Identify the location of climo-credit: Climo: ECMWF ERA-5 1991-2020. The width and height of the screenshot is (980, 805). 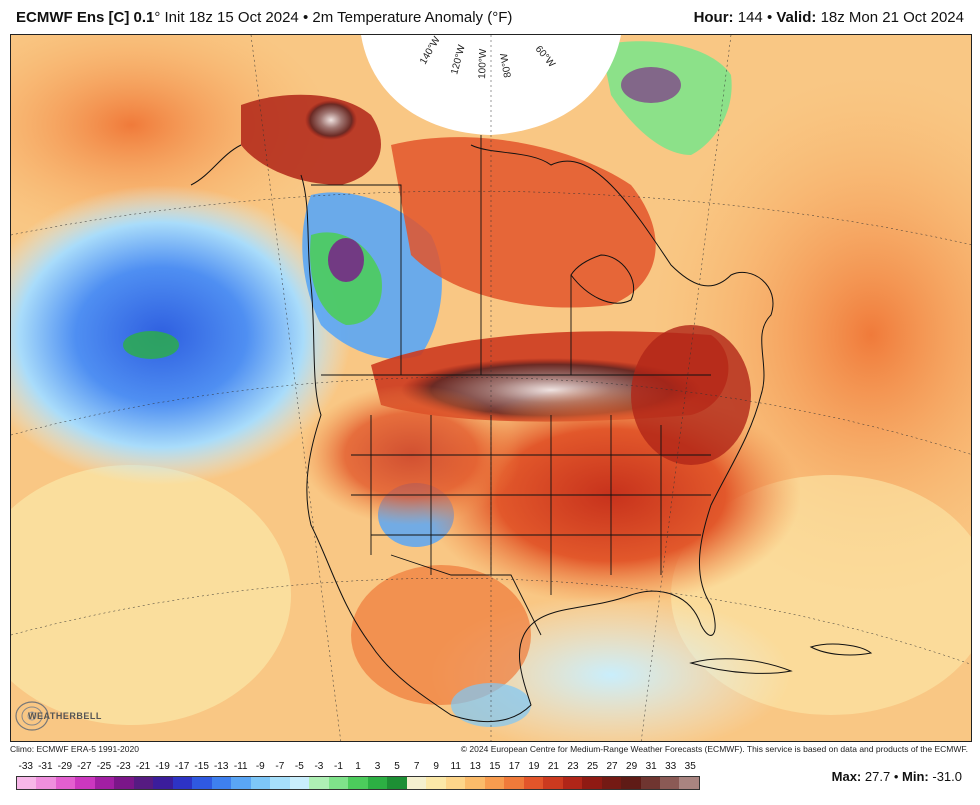
(74, 749).